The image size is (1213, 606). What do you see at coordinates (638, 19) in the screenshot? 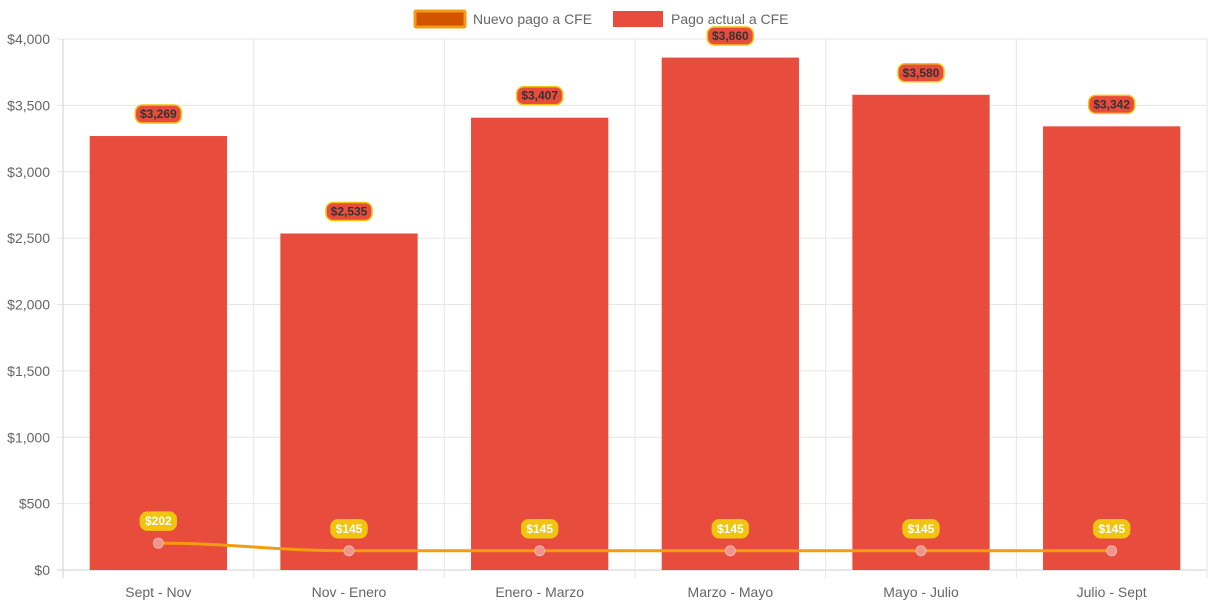
I see `legend-swatch-pago-actual` at bounding box center [638, 19].